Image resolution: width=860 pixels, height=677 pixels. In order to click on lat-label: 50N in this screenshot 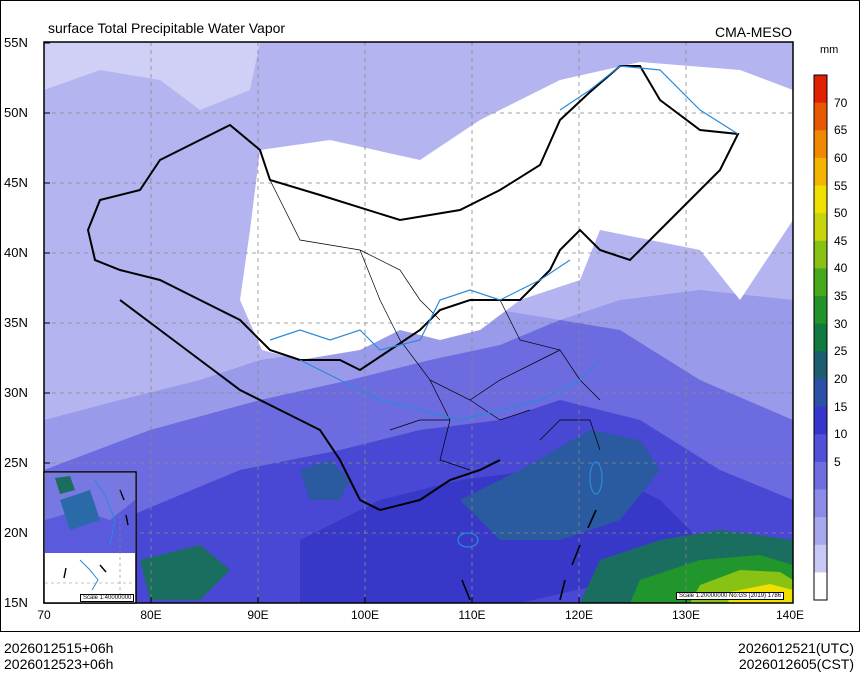, I will do `click(16, 112)`.